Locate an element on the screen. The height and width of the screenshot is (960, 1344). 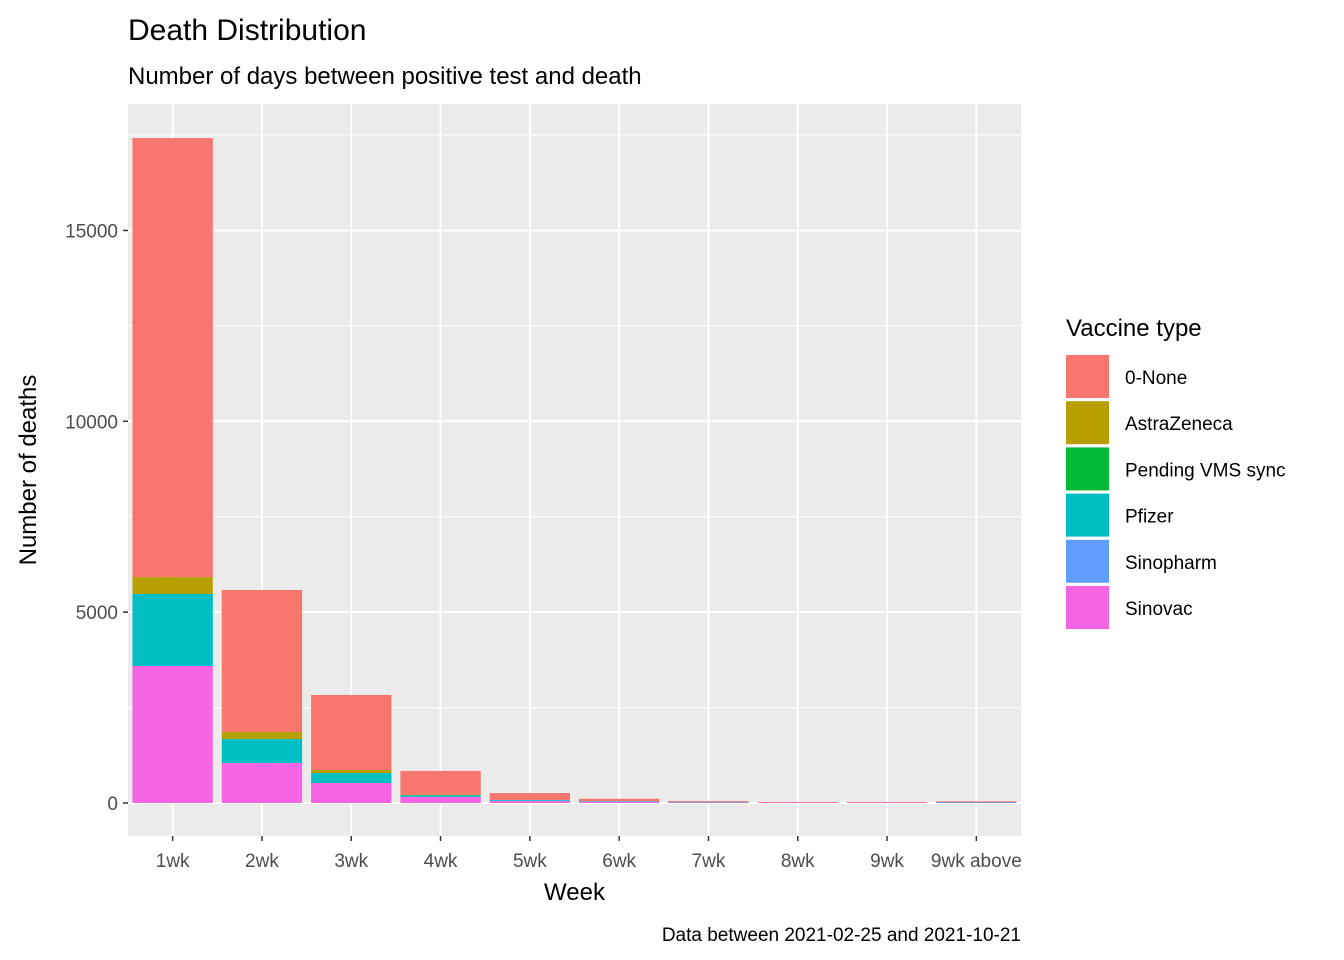
bar-stack-8wk is located at coordinates (797, 802).